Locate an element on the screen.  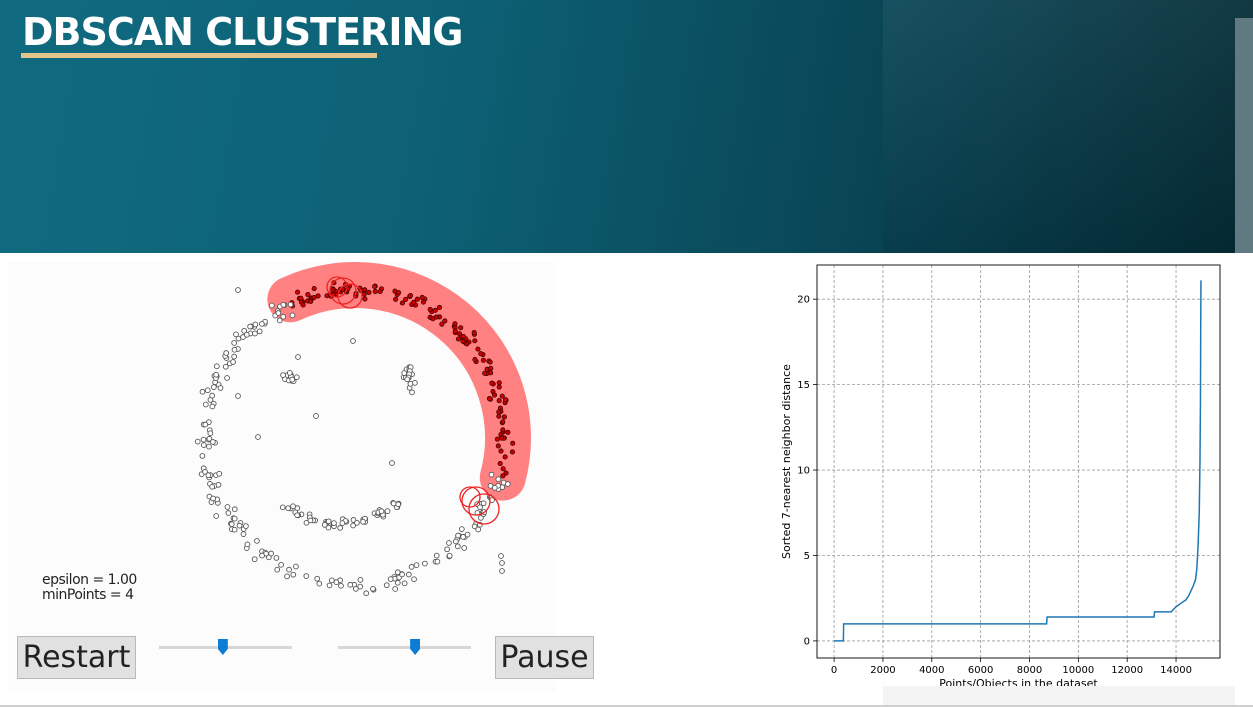
pause-button: Pause is located at coordinates (544, 657).